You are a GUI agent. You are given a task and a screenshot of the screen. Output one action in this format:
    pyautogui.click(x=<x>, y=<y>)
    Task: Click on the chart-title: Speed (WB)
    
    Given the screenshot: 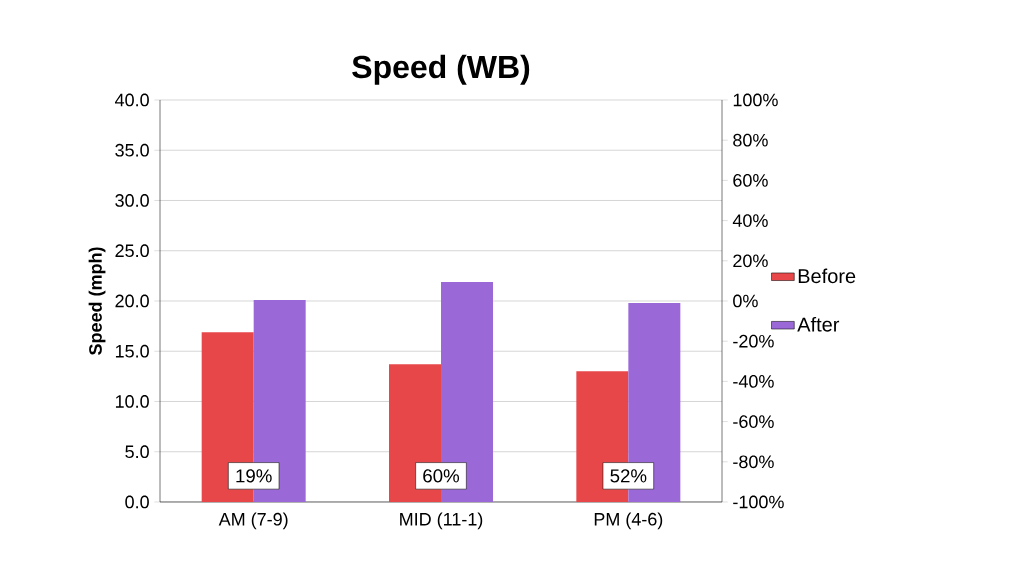 What is the action you would take?
    pyautogui.click(x=441, y=69)
    